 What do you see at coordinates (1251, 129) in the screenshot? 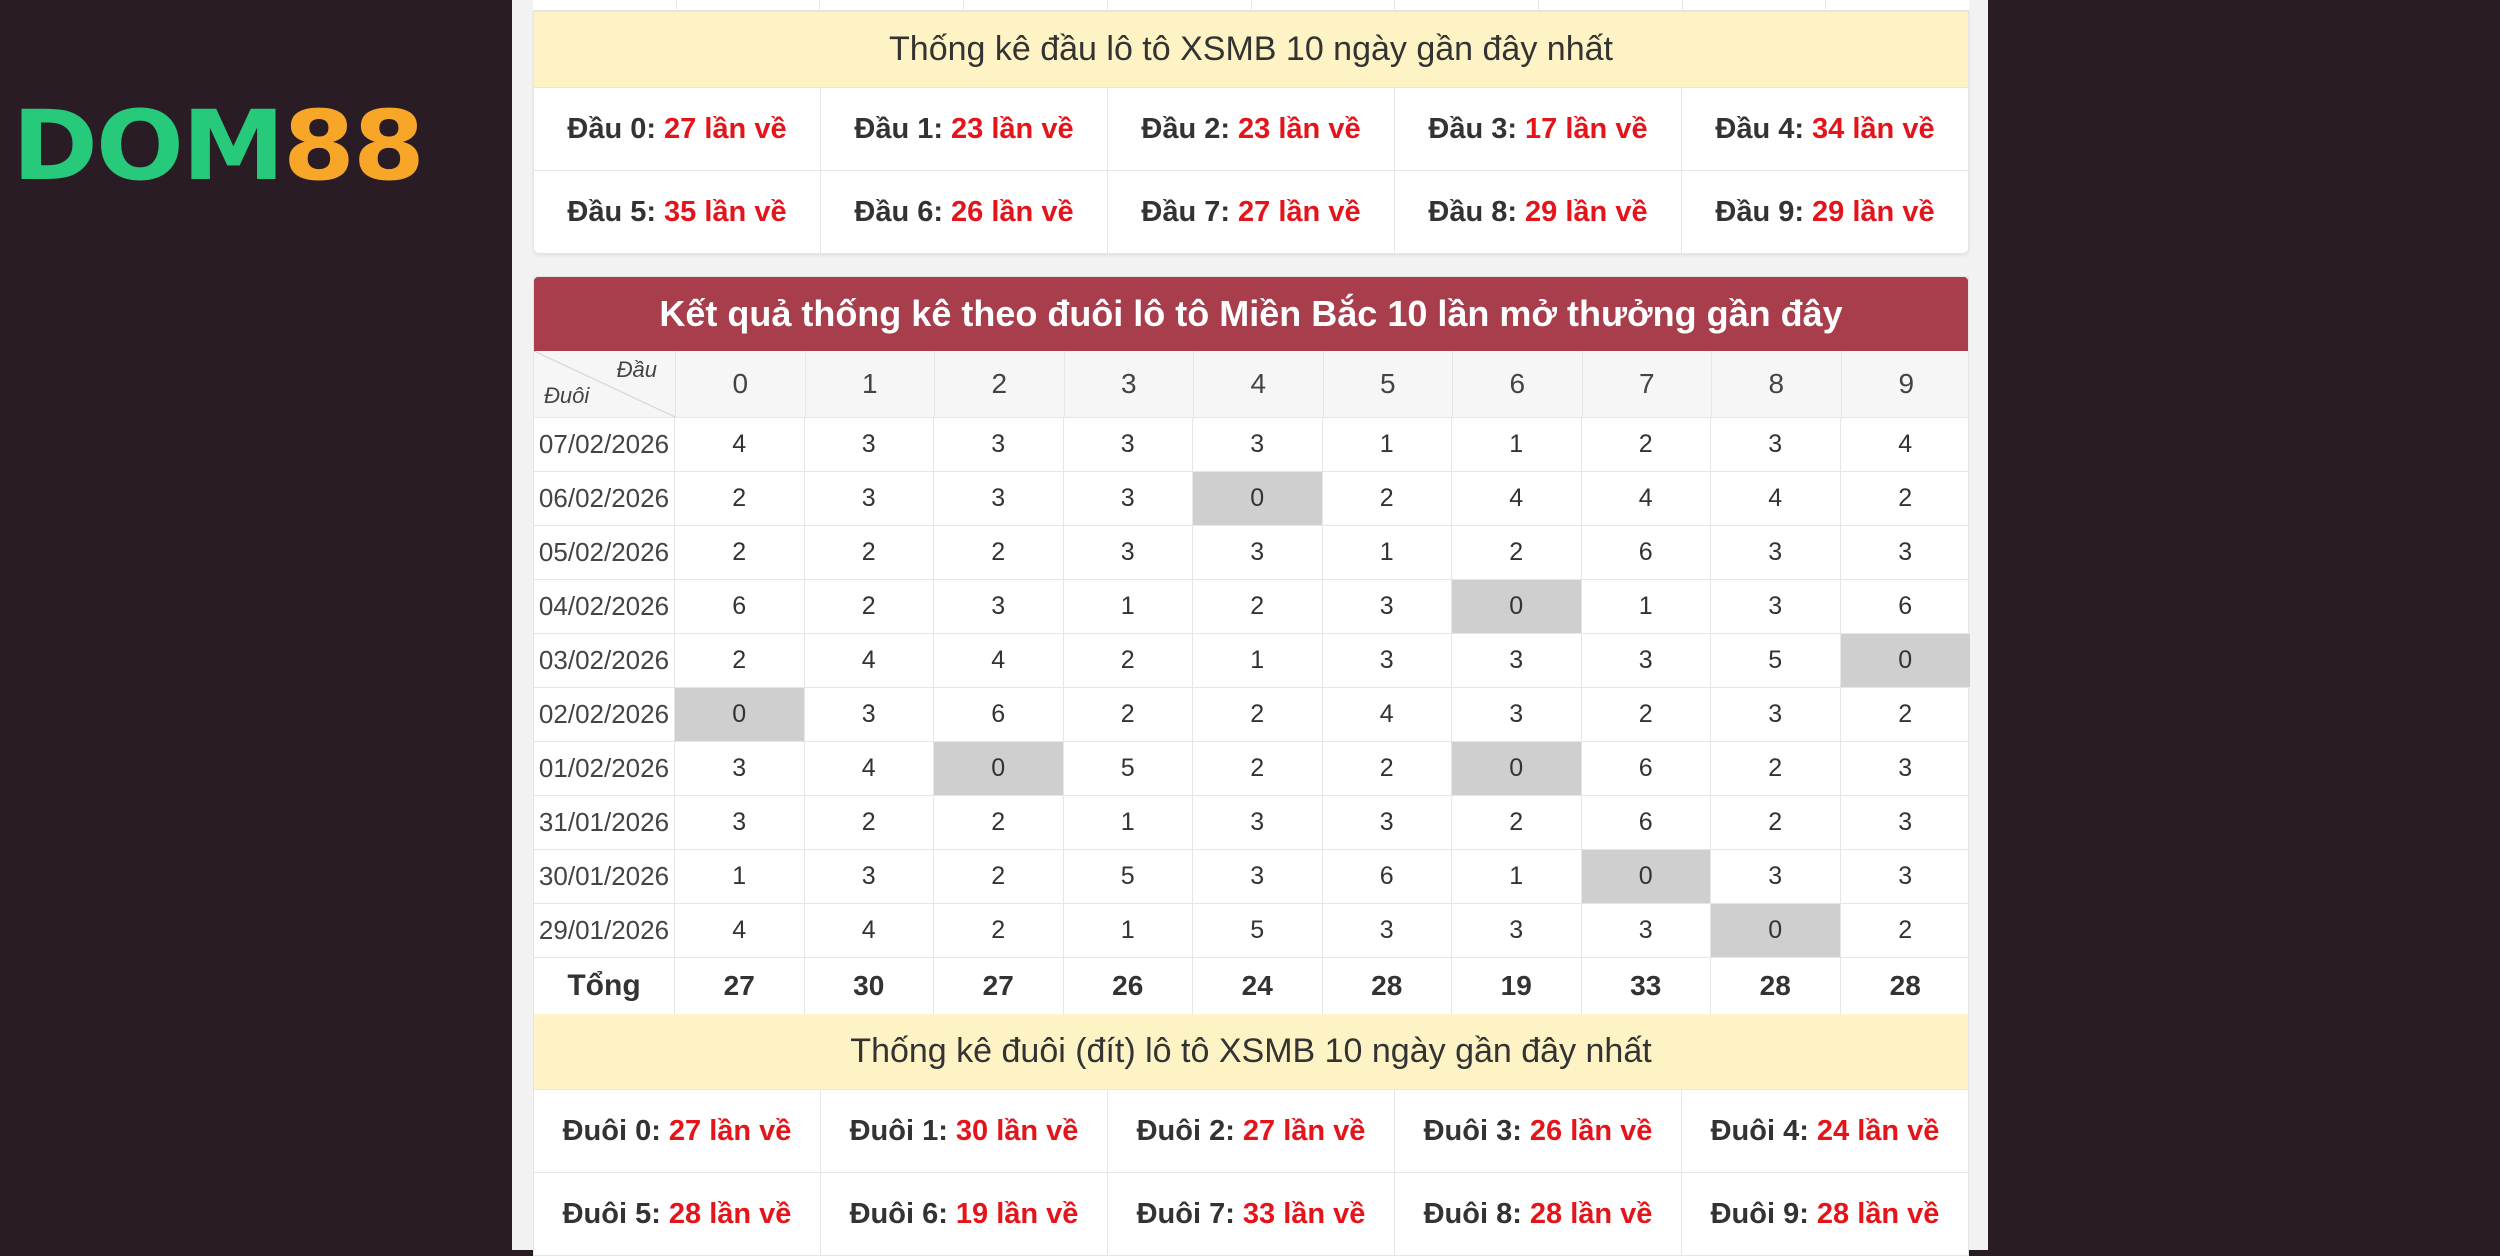
I see `head-stat-2: Đầu 2: 23 lần về` at bounding box center [1251, 129].